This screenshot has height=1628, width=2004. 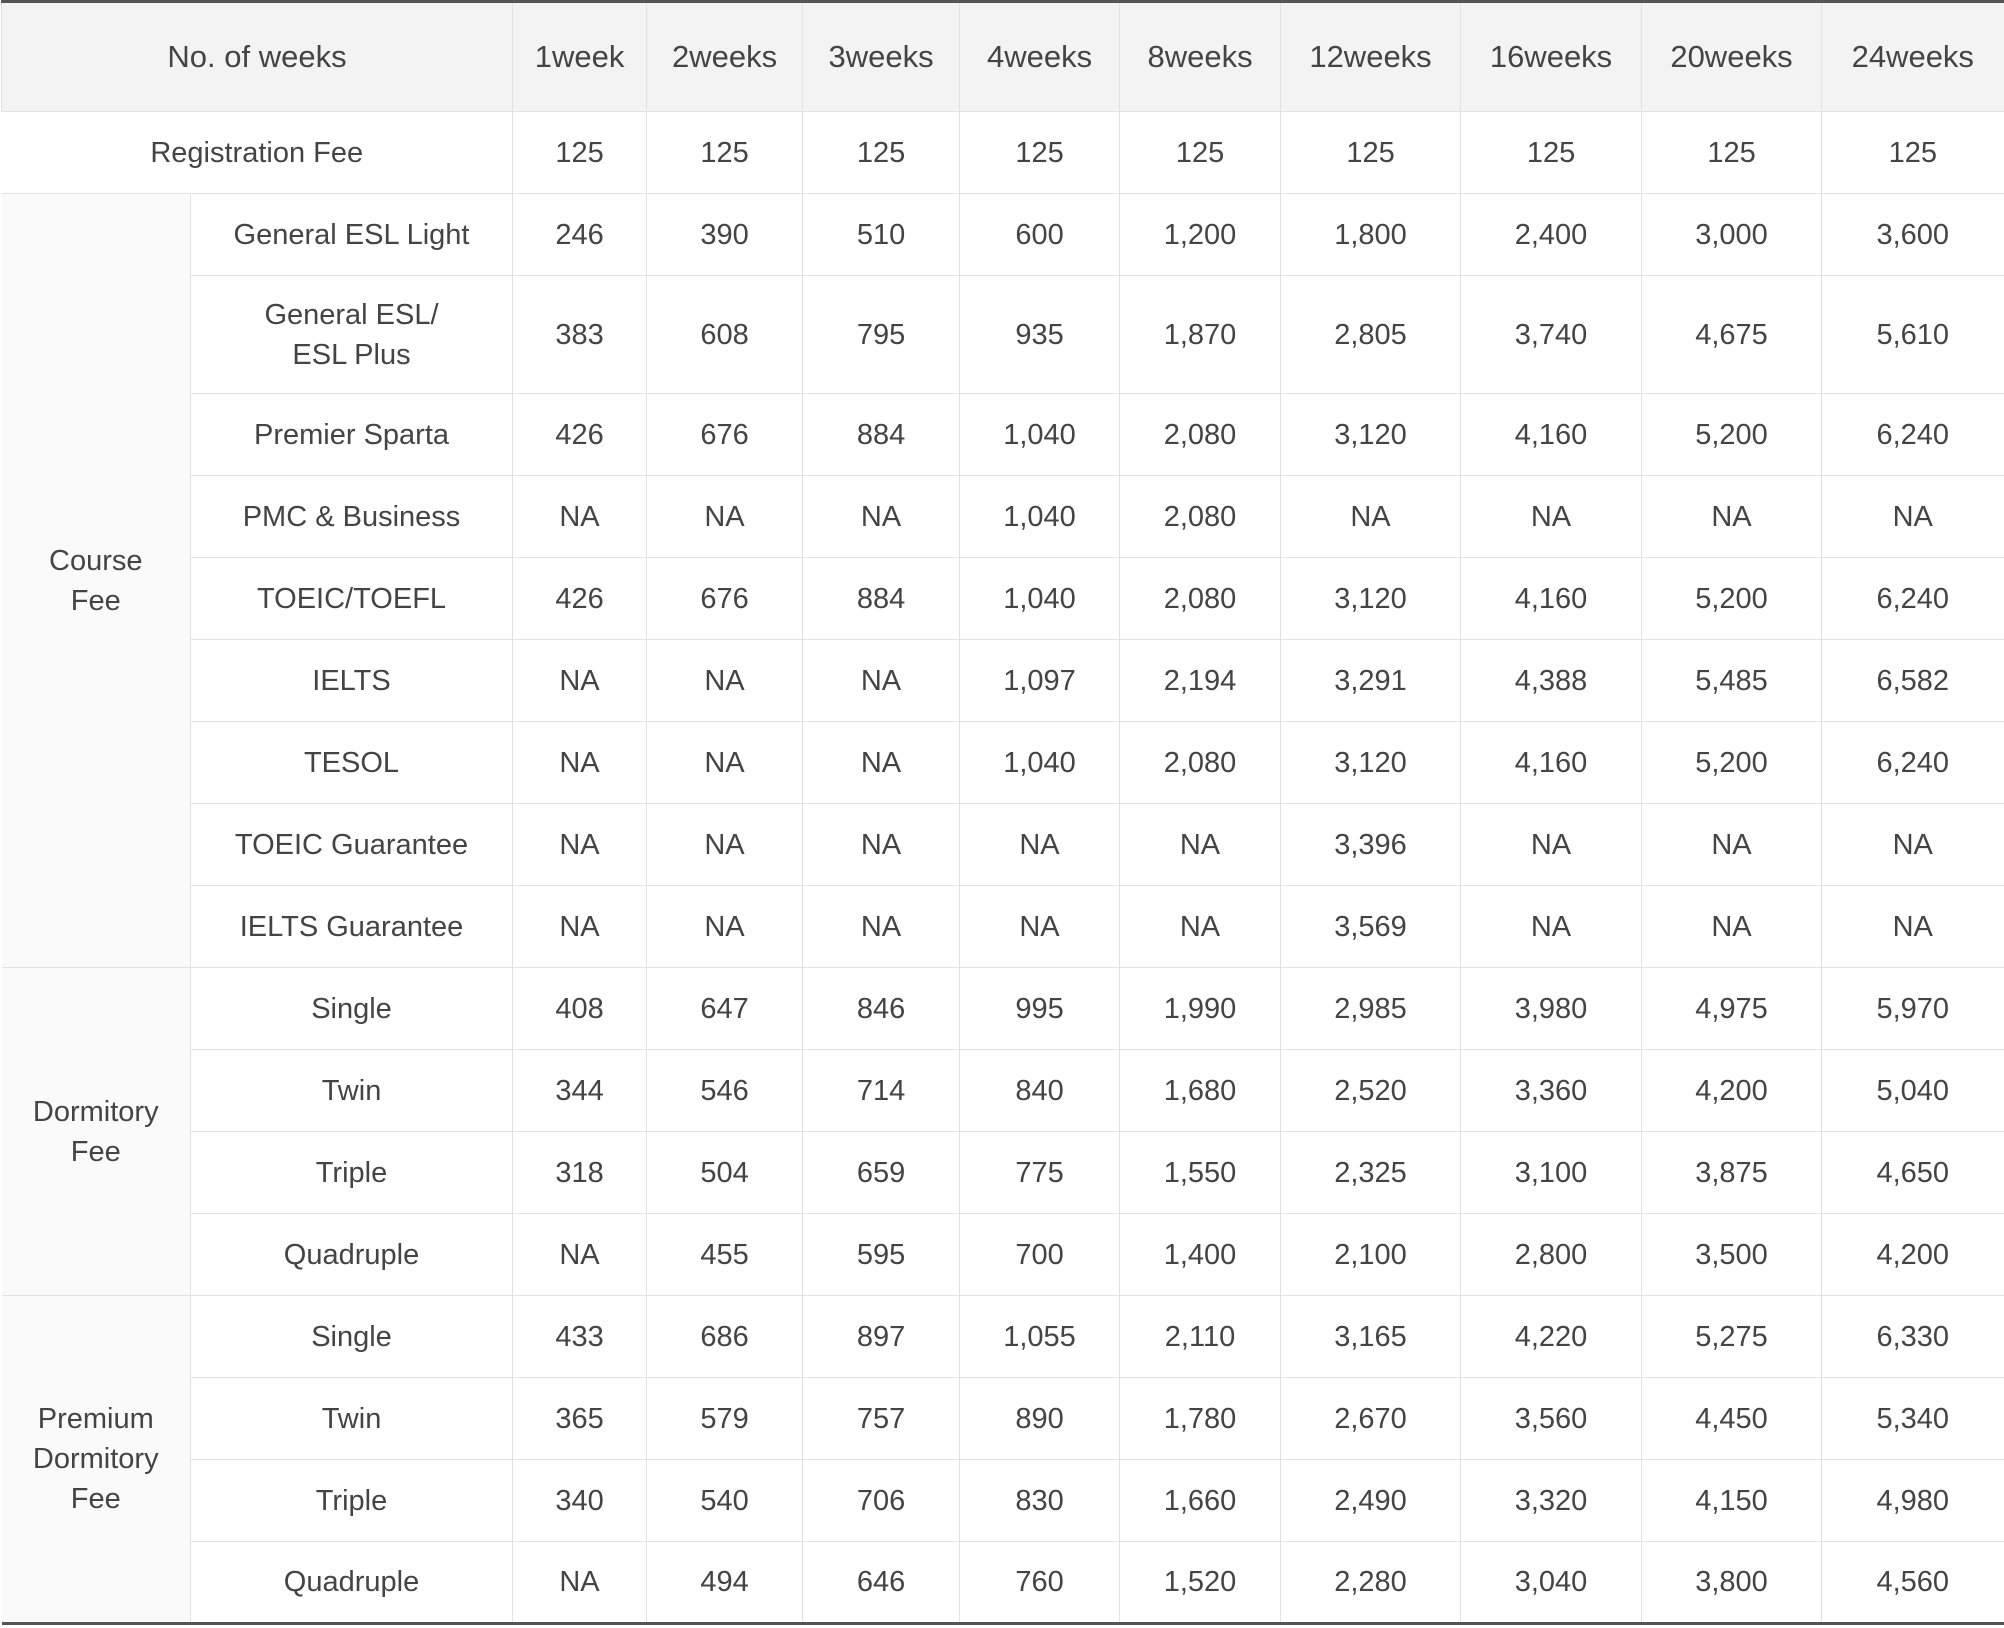 What do you see at coordinates (881, 1008) in the screenshot?
I see `fee-cell: 846` at bounding box center [881, 1008].